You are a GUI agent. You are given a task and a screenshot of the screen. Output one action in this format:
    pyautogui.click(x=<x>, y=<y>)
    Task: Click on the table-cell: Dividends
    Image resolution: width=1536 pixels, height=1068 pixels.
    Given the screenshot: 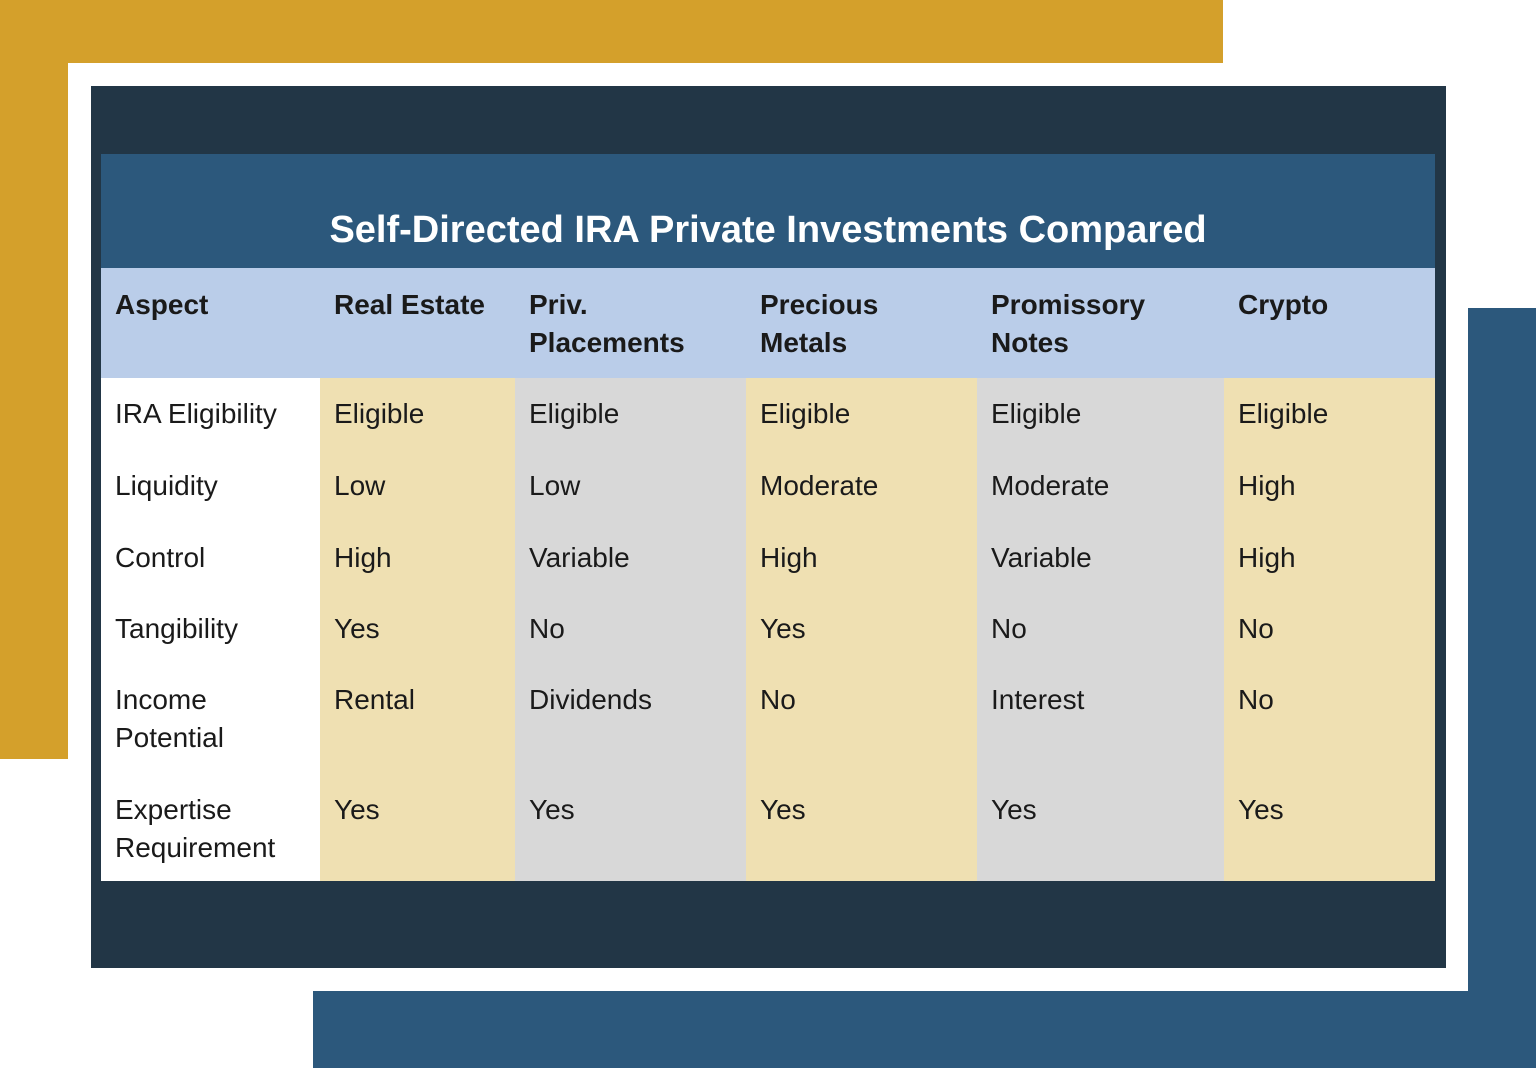 What is the action you would take?
    pyautogui.click(x=630, y=719)
    